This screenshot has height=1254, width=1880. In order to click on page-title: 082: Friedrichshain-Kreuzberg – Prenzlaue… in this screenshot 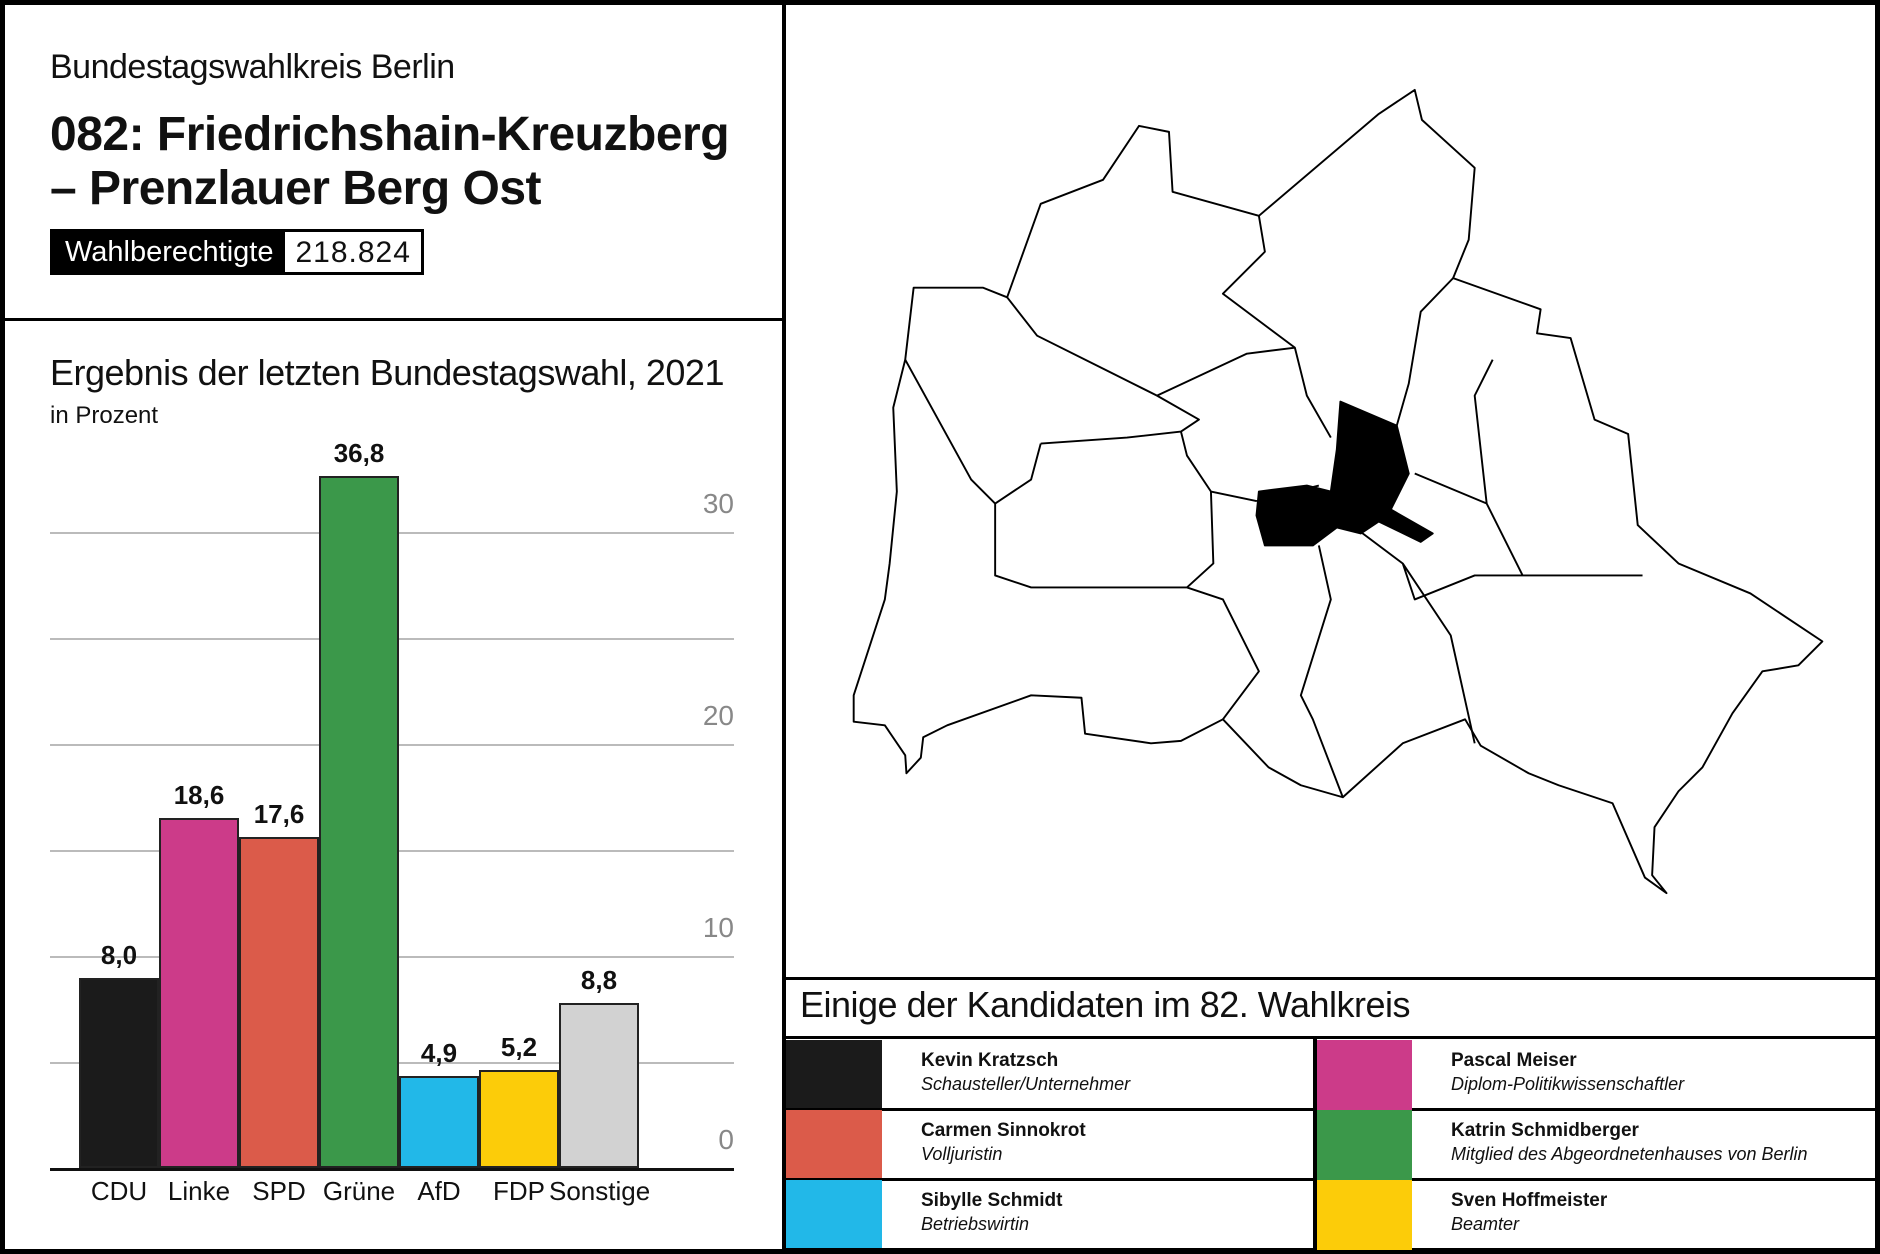, I will do `click(390, 162)`.